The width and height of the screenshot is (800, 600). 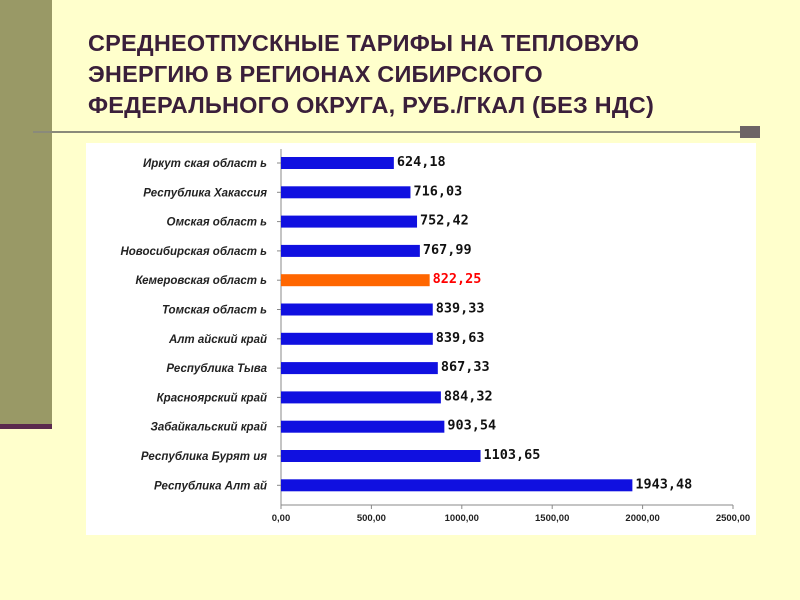 I want to click on category-label: Забайкальский край, so click(x=208, y=428).